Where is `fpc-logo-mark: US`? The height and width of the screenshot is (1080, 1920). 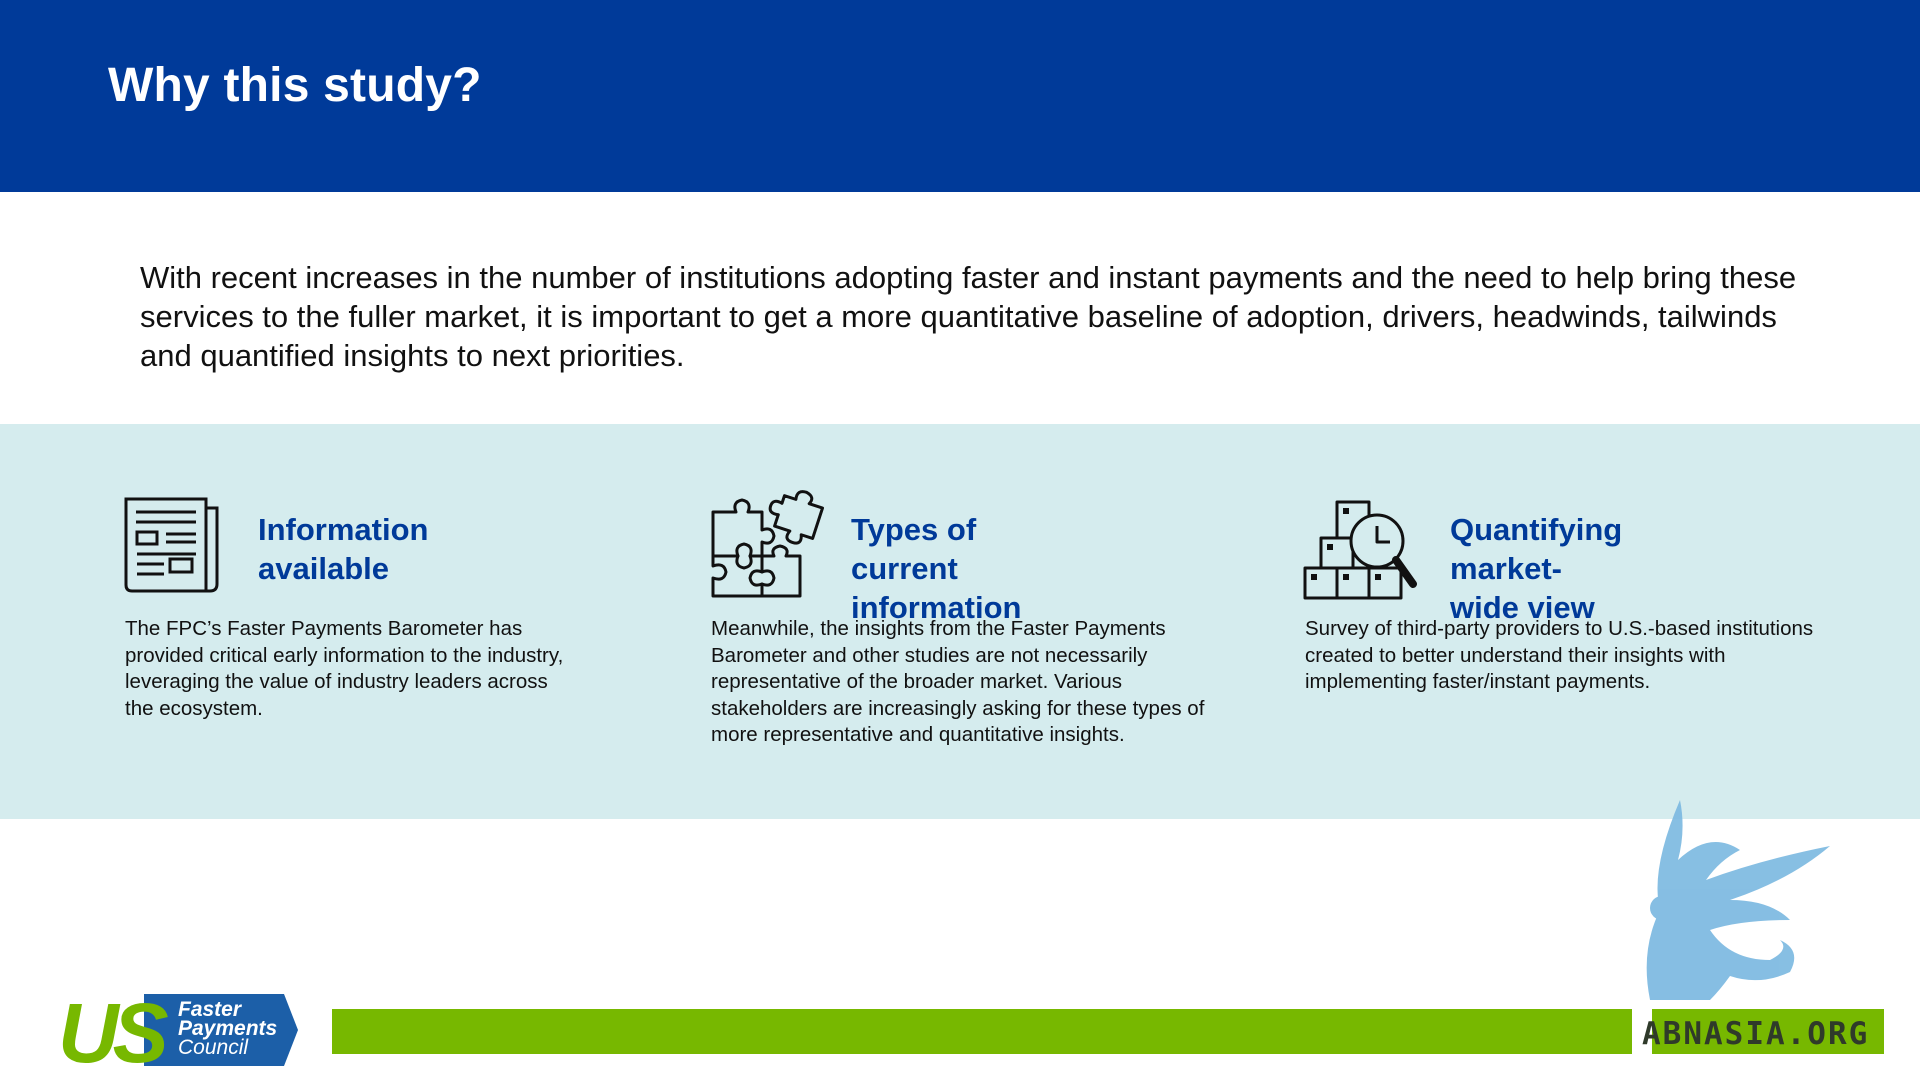 fpc-logo-mark: US is located at coordinates (178, 1030).